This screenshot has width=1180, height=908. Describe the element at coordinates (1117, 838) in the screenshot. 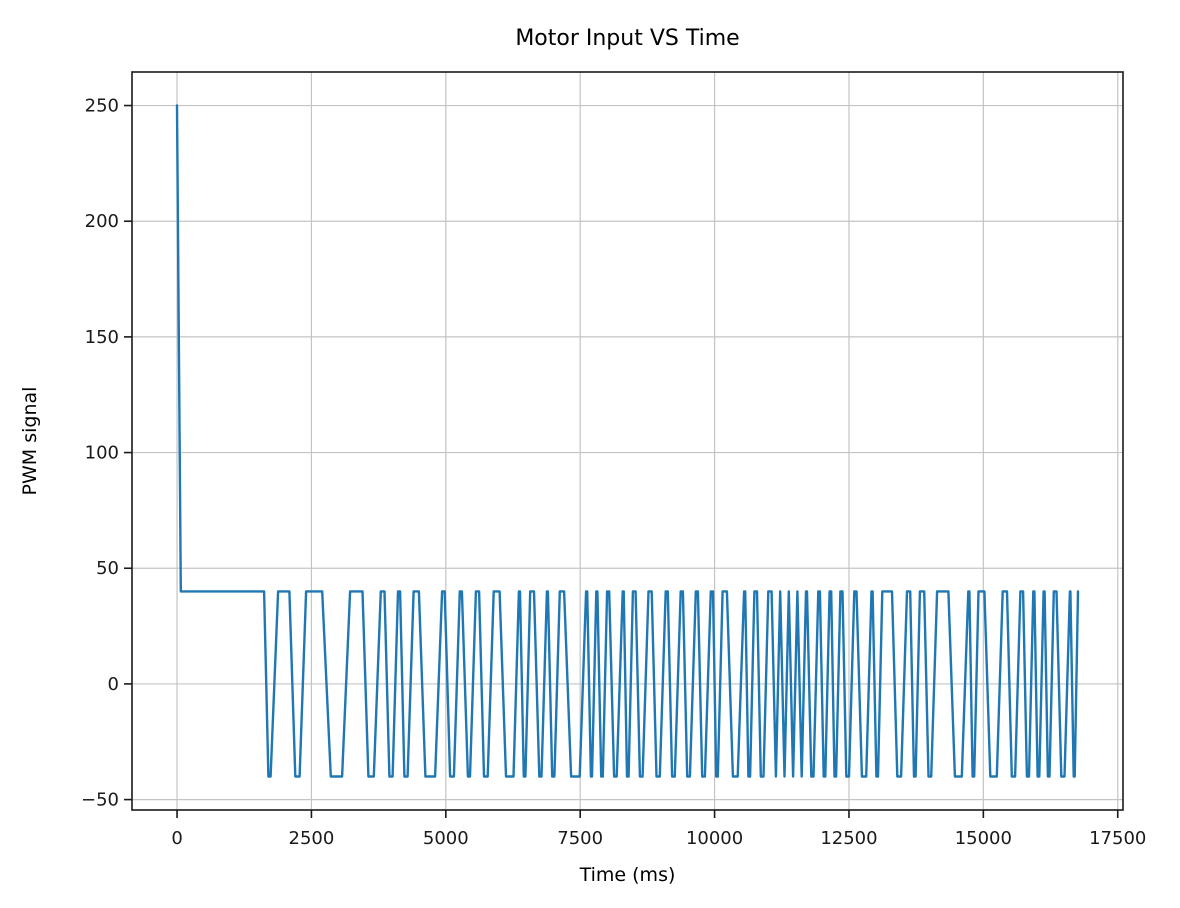

I see `x-tick-label: 17500` at that location.